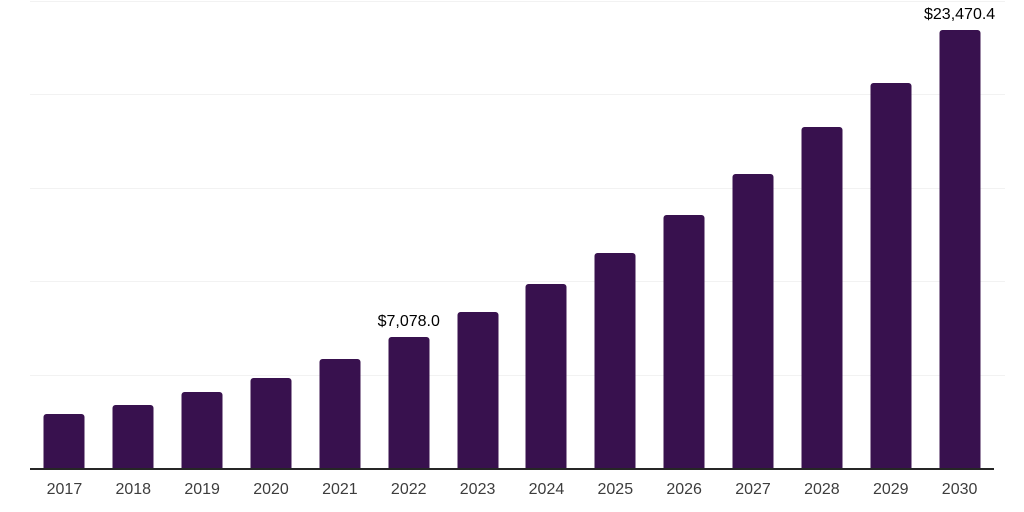  What do you see at coordinates (408, 489) in the screenshot?
I see `x-tick-label: 2022` at bounding box center [408, 489].